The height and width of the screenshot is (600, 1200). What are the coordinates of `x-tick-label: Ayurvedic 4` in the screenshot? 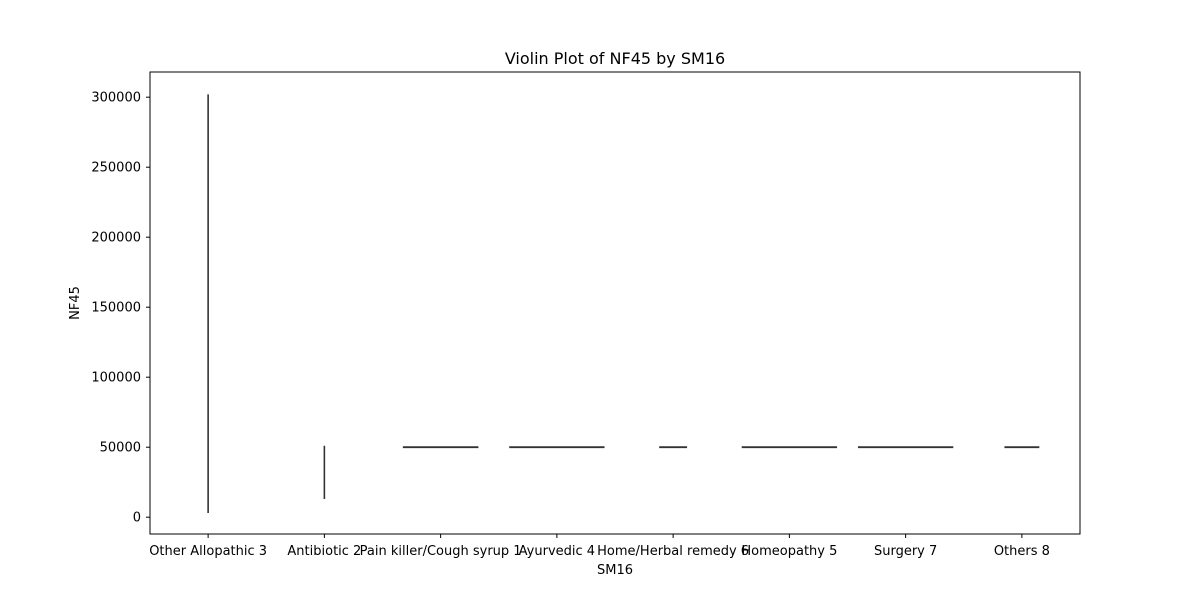 It's located at (557, 551).